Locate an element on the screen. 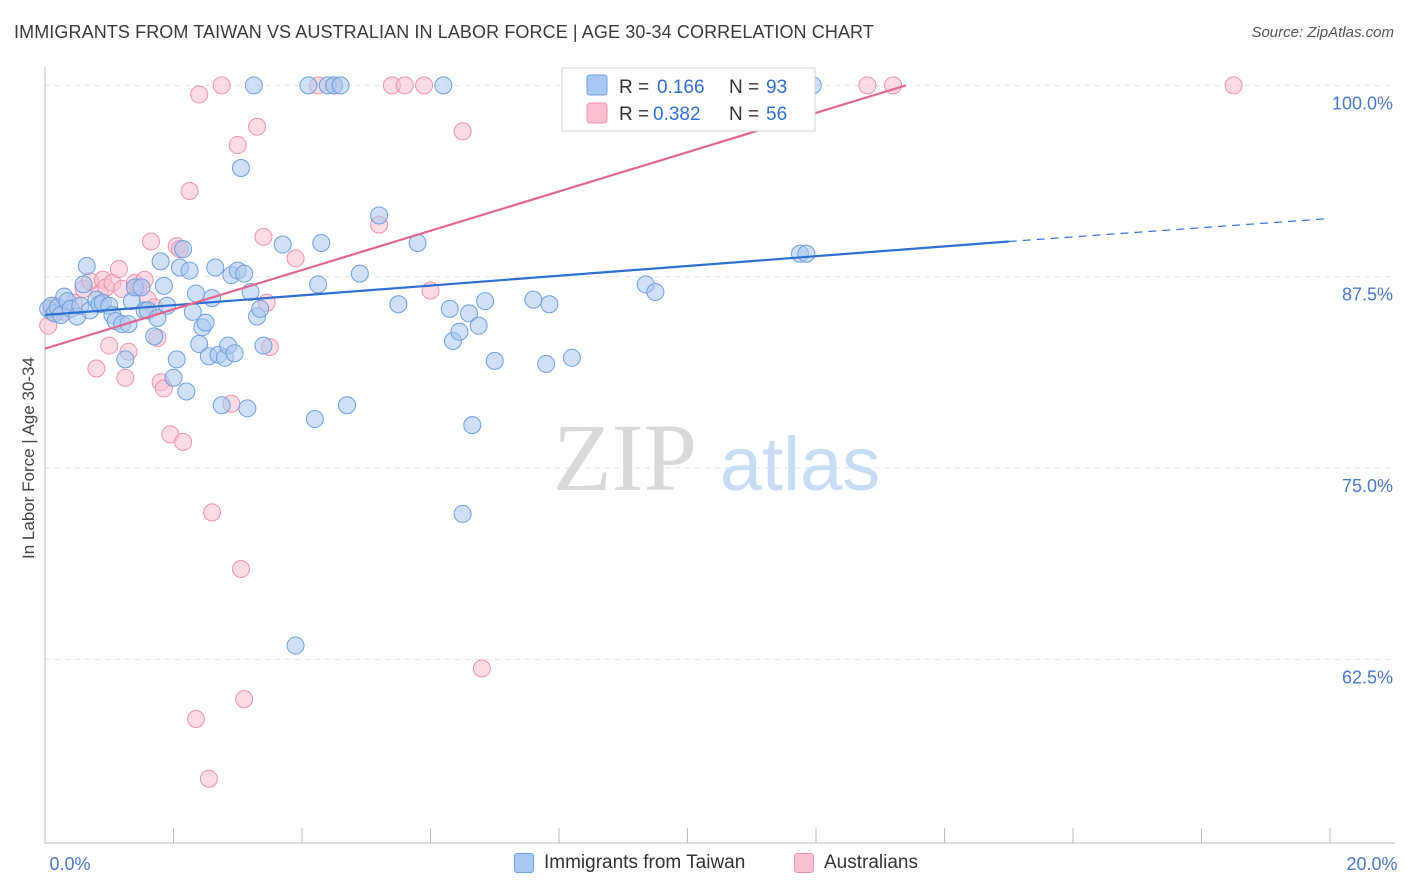 This screenshot has width=1406, height=892. y-tick-label: 100.0% is located at coordinates (1362, 103).